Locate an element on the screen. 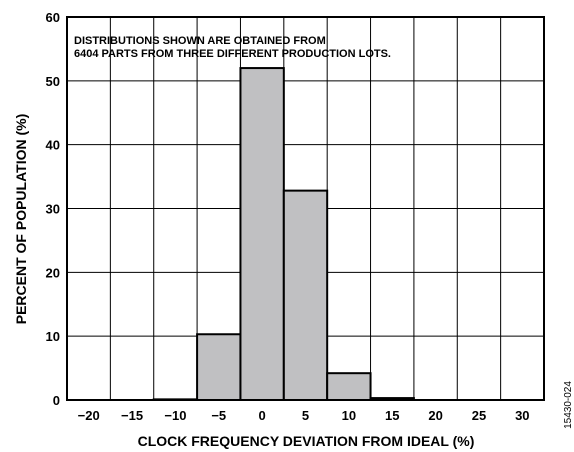 The image size is (574, 452). y-axis-label: PERCENT OF POPULATION (%) is located at coordinates (21, 219).